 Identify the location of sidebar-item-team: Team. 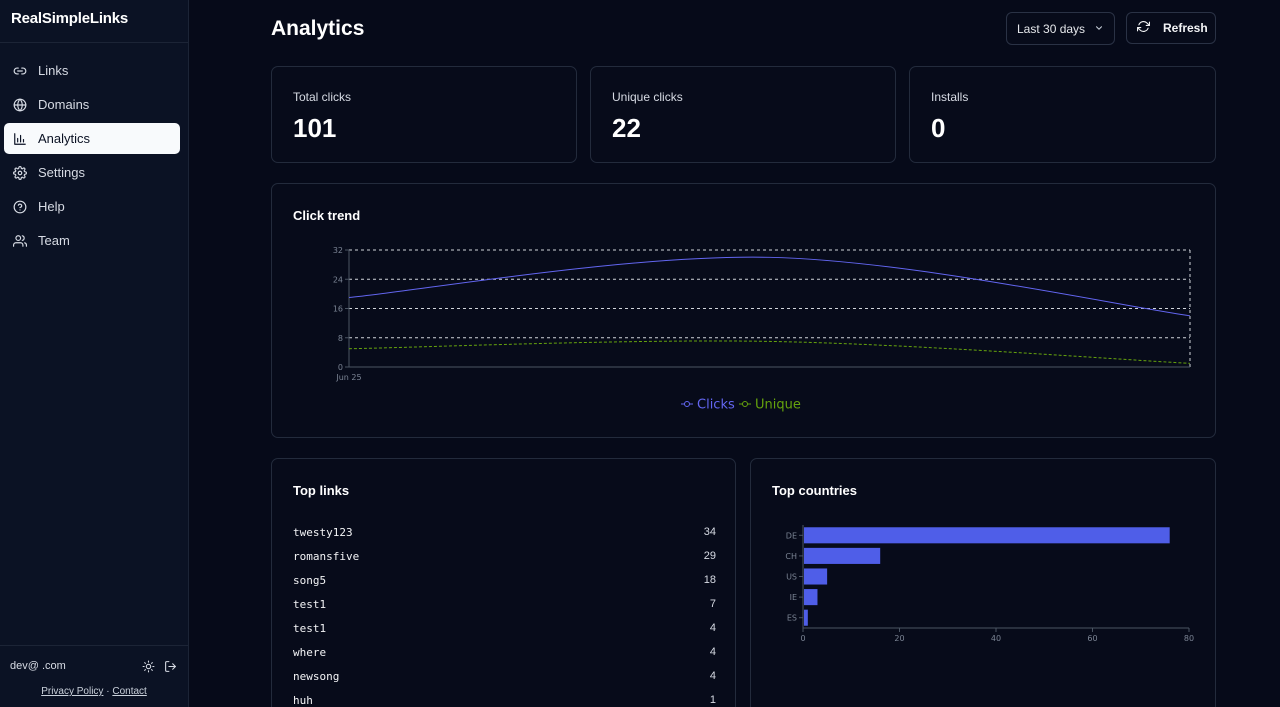
(92, 240).